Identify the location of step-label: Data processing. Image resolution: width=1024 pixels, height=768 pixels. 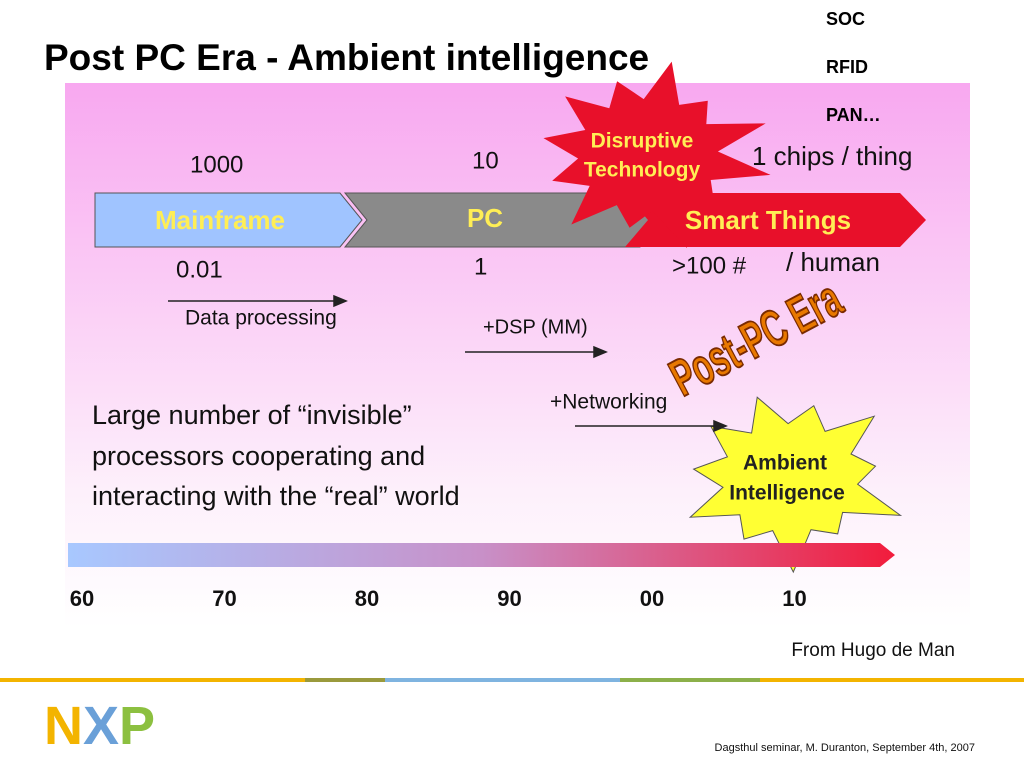
(261, 318).